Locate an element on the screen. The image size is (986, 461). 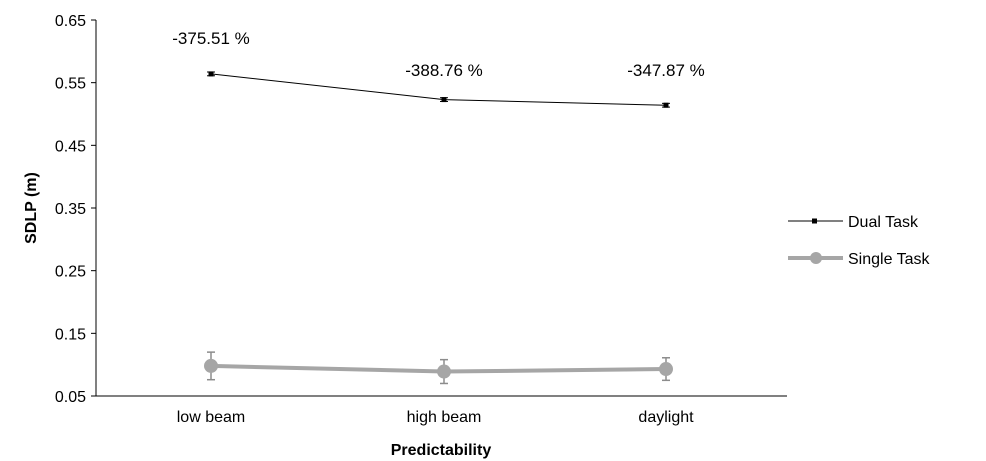
x-tick-label: daylight is located at coordinates (666, 417).